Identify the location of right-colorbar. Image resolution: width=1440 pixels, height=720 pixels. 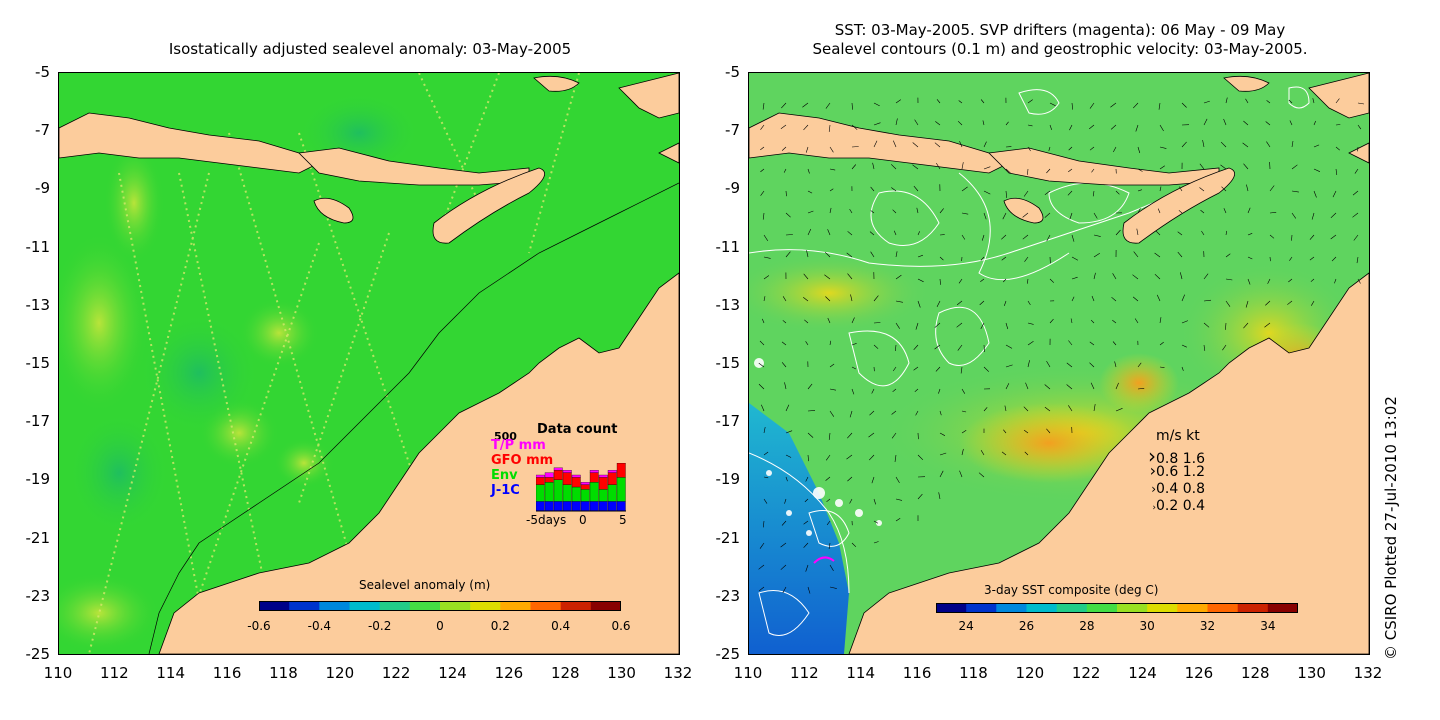
(1117, 608).